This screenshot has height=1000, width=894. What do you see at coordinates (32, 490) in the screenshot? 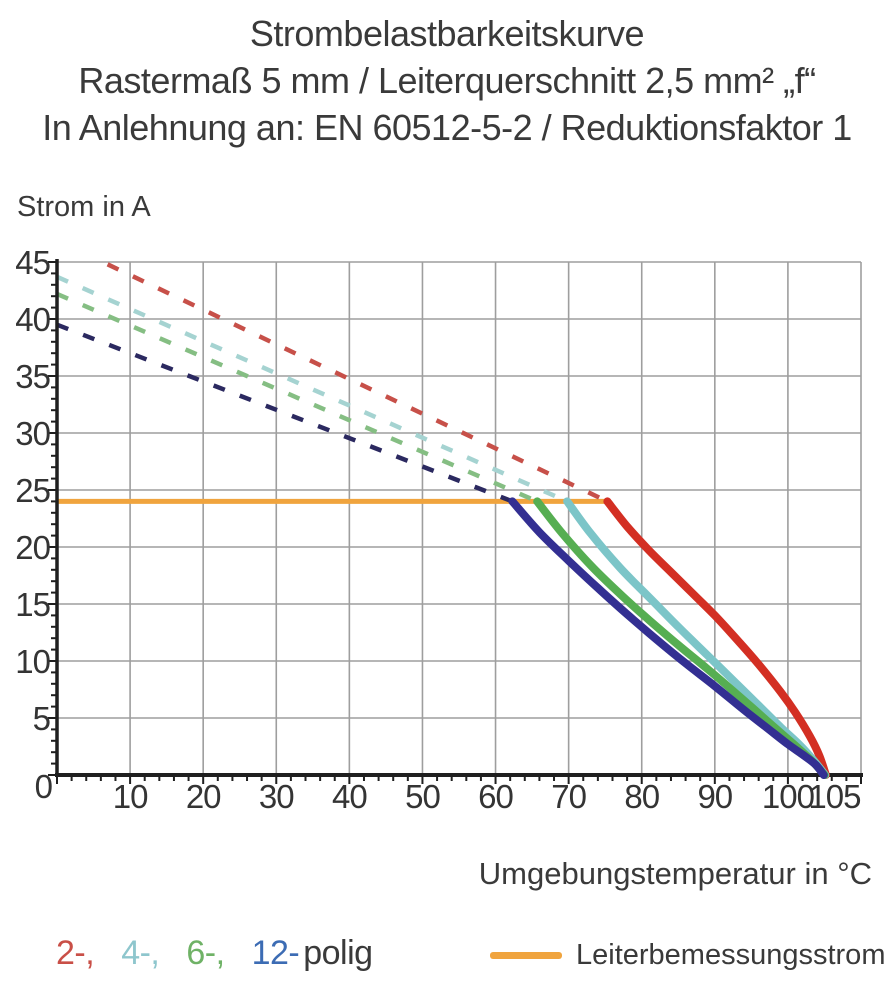
I see `y-tick-label: 25` at bounding box center [32, 490].